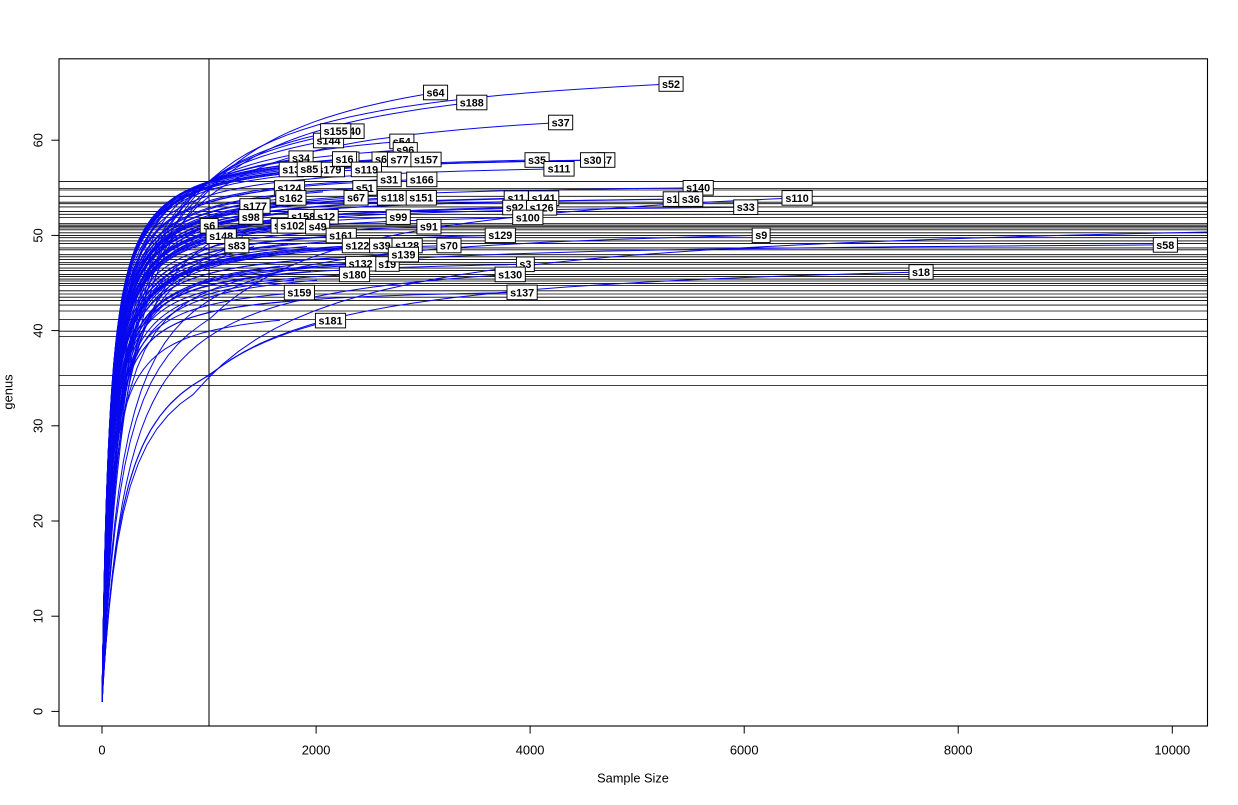 The image size is (1238, 805). Describe the element at coordinates (426, 160) in the screenshot. I see `svg-text: s157` at that location.